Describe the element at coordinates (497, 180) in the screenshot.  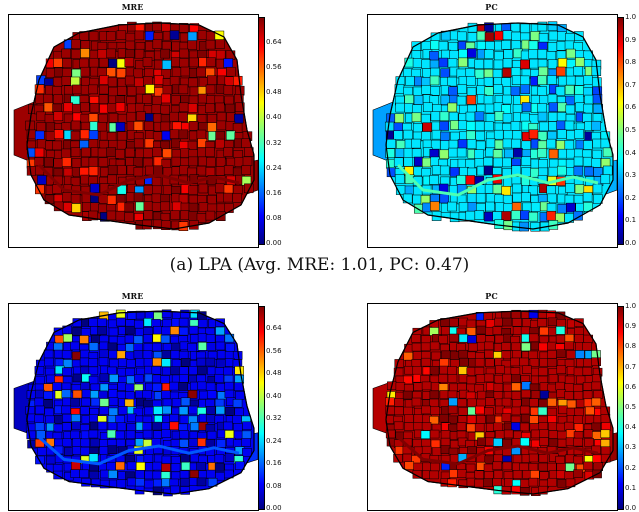
I see `river-line` at that location.